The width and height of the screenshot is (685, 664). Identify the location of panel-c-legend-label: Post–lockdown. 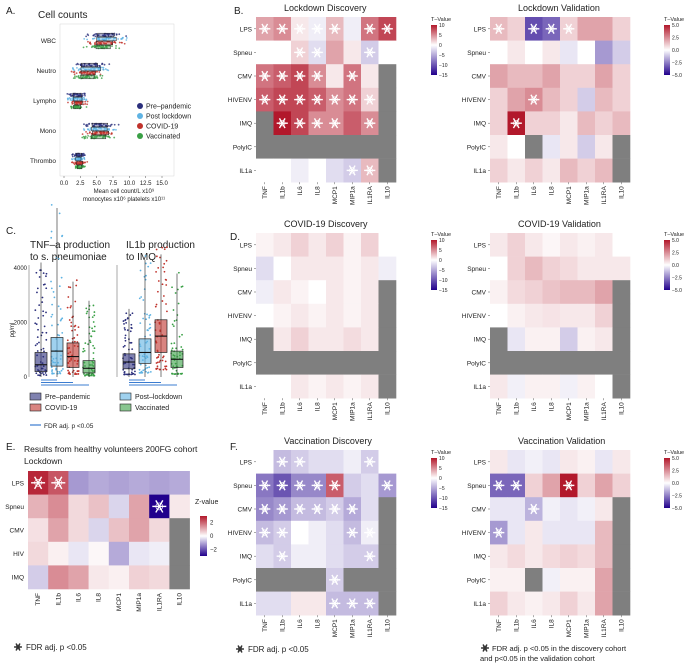
(158, 397).